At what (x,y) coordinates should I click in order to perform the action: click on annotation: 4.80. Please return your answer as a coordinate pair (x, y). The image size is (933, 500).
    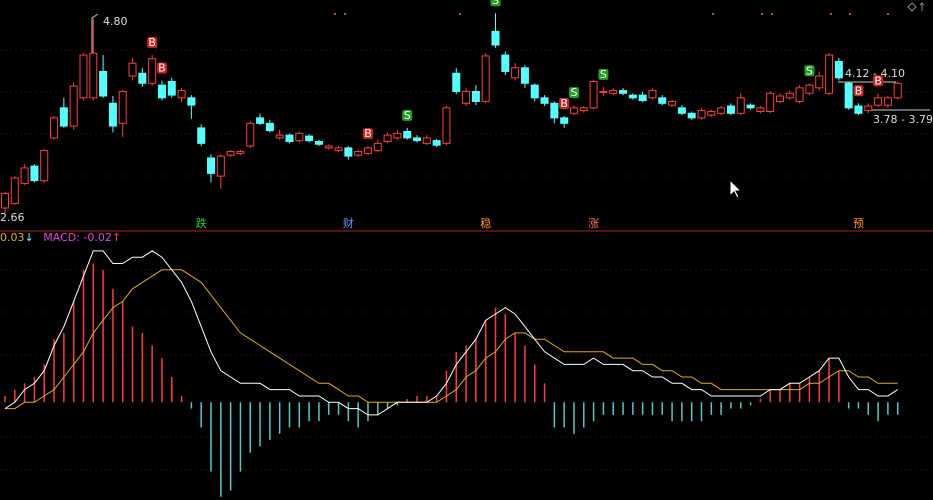
    Looking at the image, I should click on (115, 21).